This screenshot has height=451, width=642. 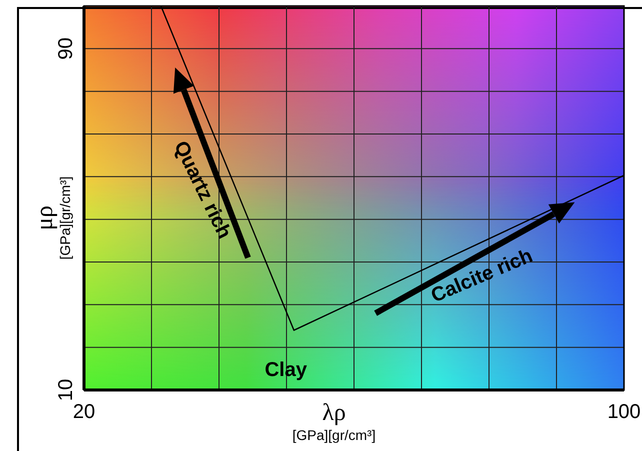 I want to click on y-axis-title: μρ [GPa][gr/cm³], so click(x=52, y=218).